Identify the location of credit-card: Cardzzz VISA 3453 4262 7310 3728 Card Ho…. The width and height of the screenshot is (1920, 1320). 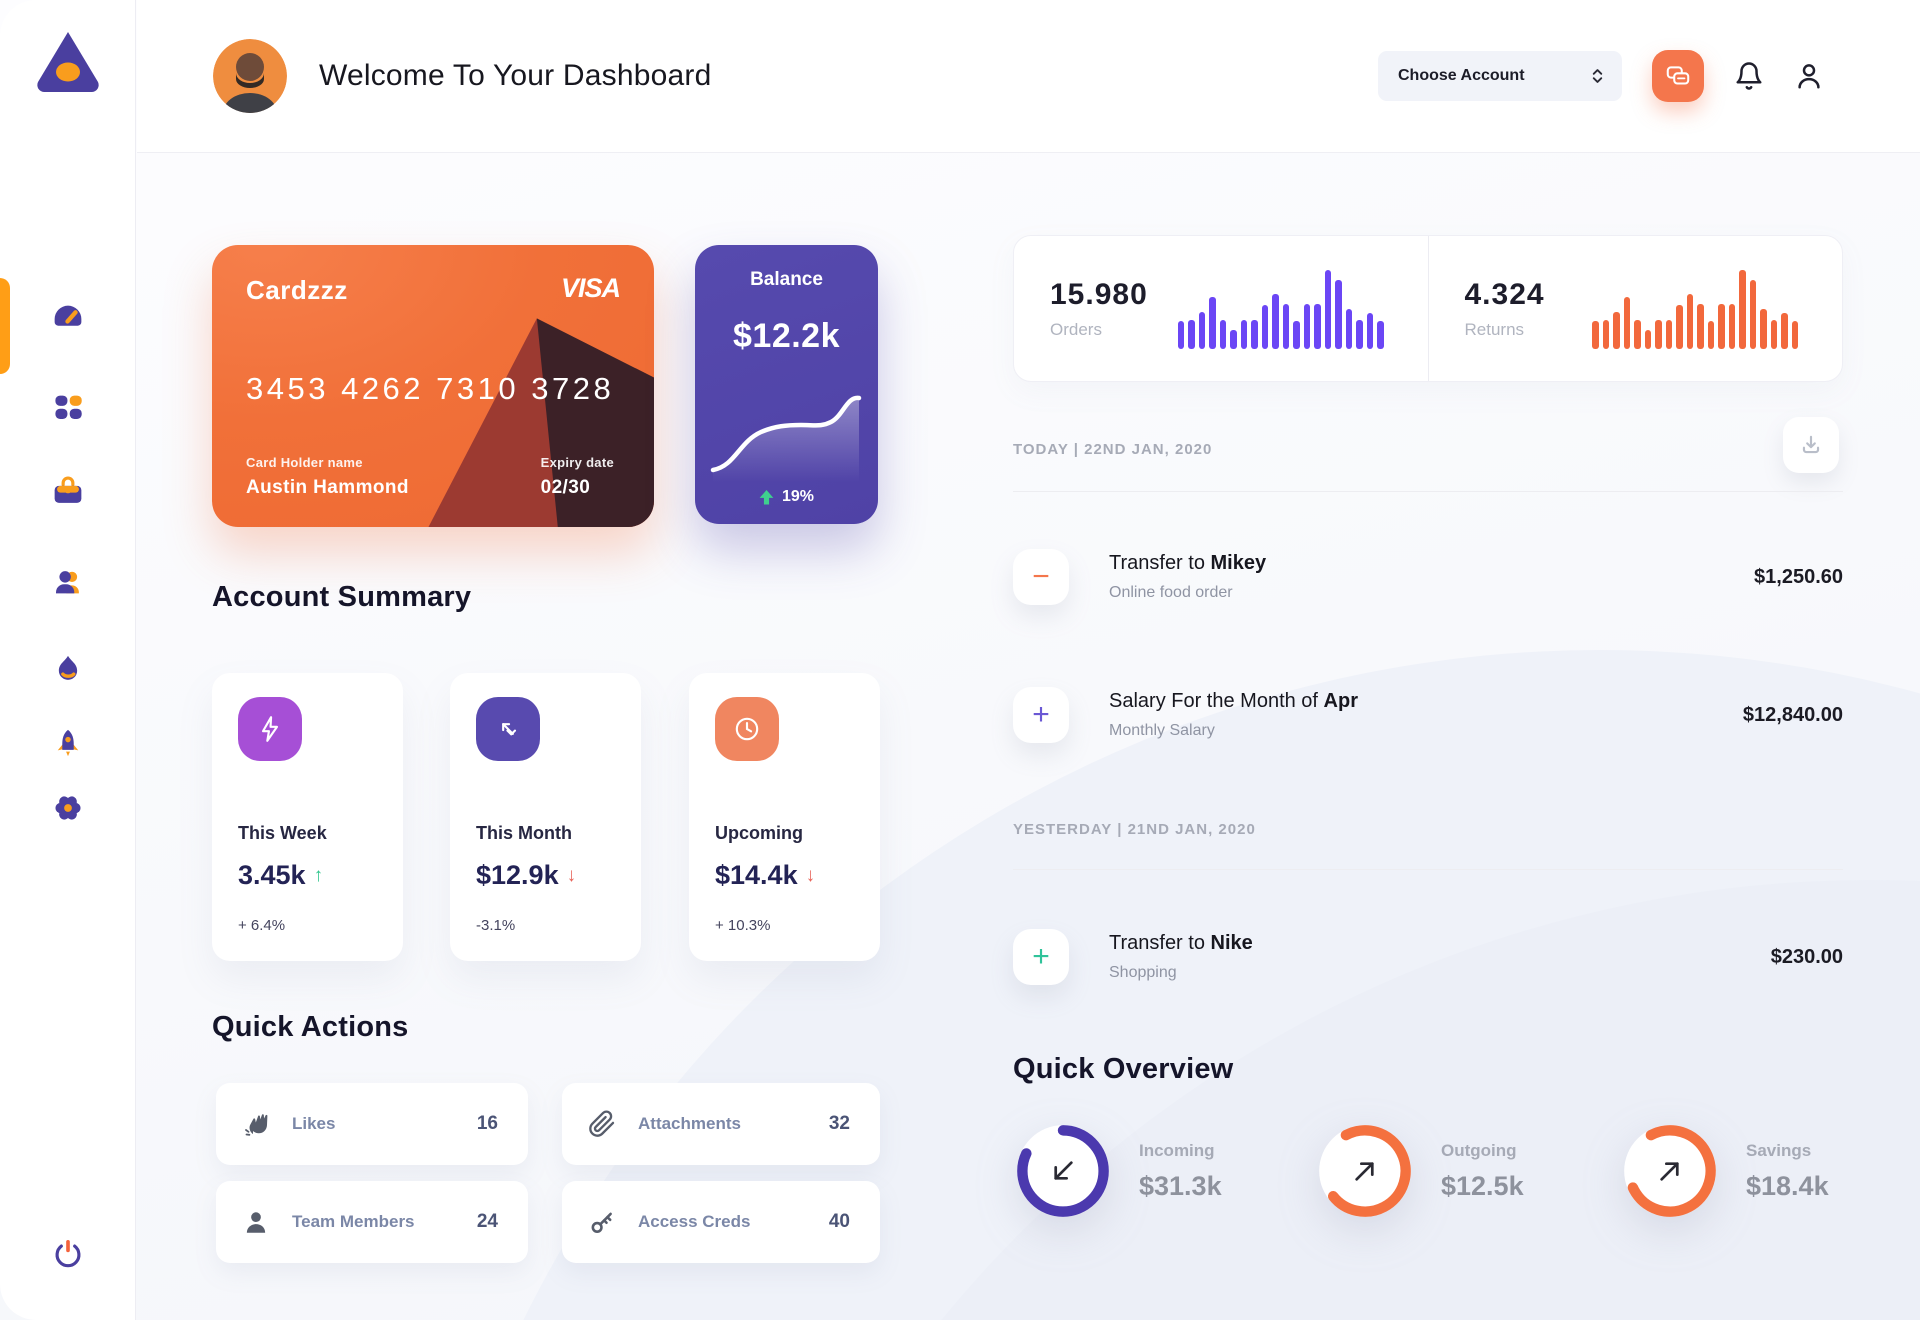
(433, 386).